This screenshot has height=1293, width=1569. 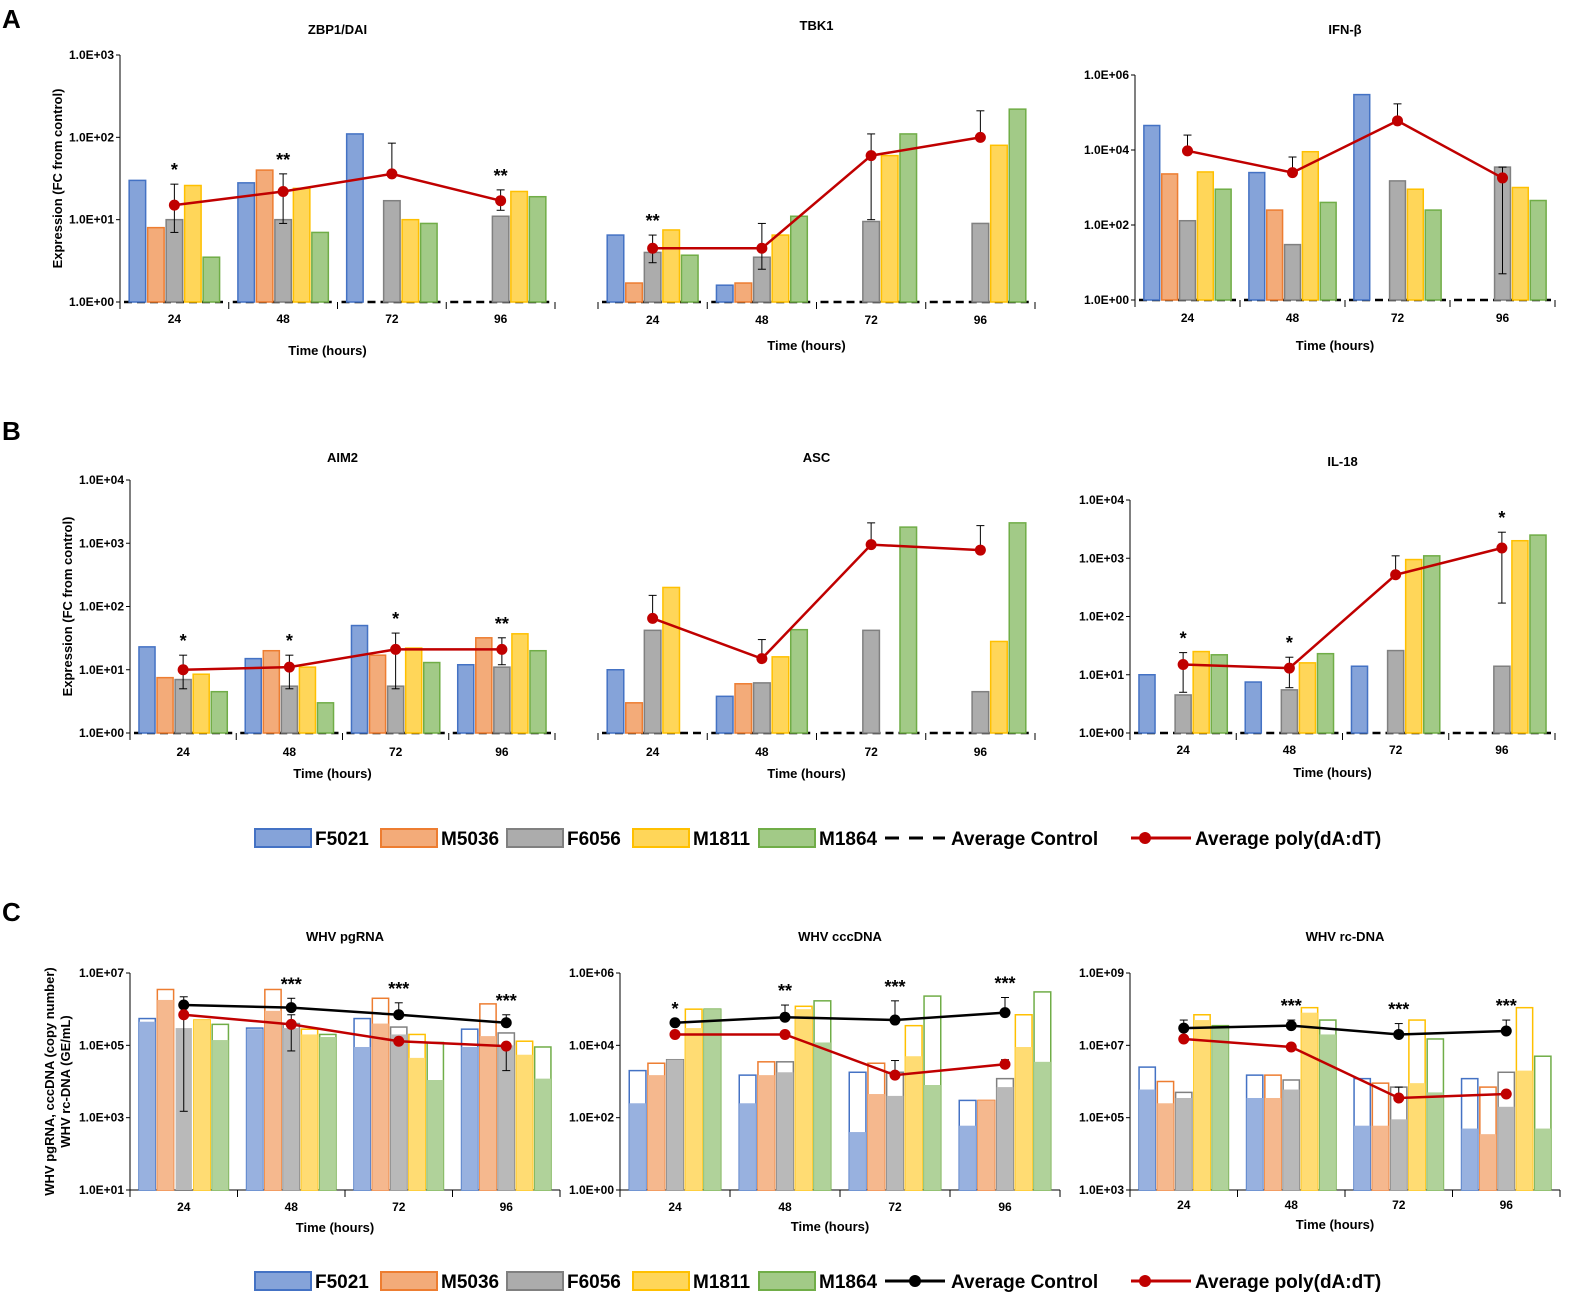 What do you see at coordinates (661, 838) in the screenshot?
I see `legend-swatch-m1811` at bounding box center [661, 838].